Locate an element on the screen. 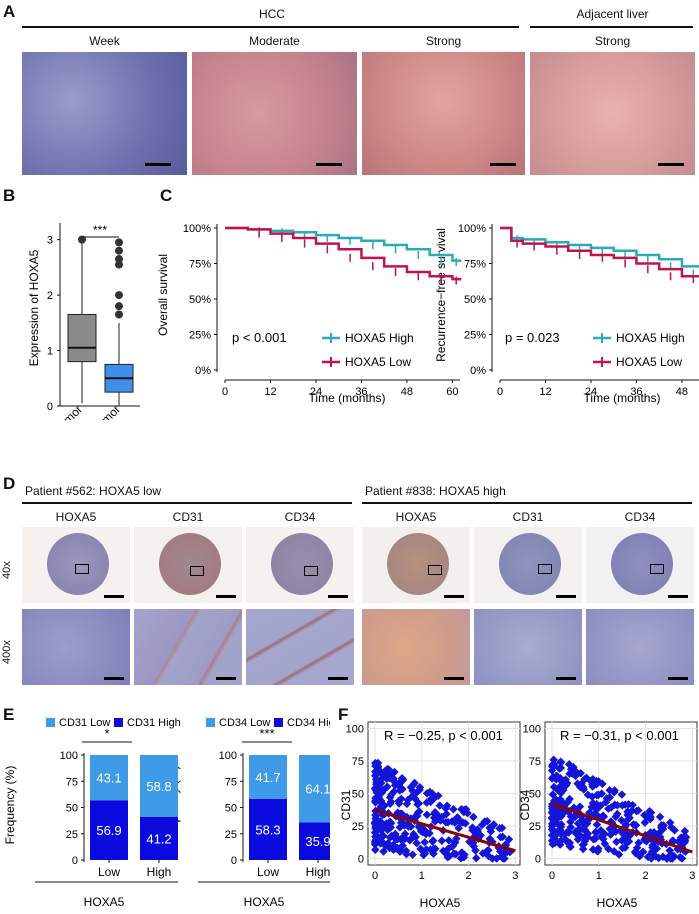  cd31-bar-low is located at coordinates (159, 786).